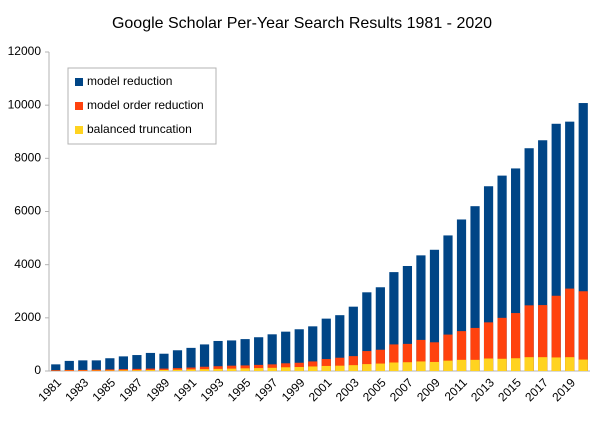 Image resolution: width=605 pixels, height=427 pixels. Describe the element at coordinates (37, 370) in the screenshot. I see `y-tick-label: 0` at that location.